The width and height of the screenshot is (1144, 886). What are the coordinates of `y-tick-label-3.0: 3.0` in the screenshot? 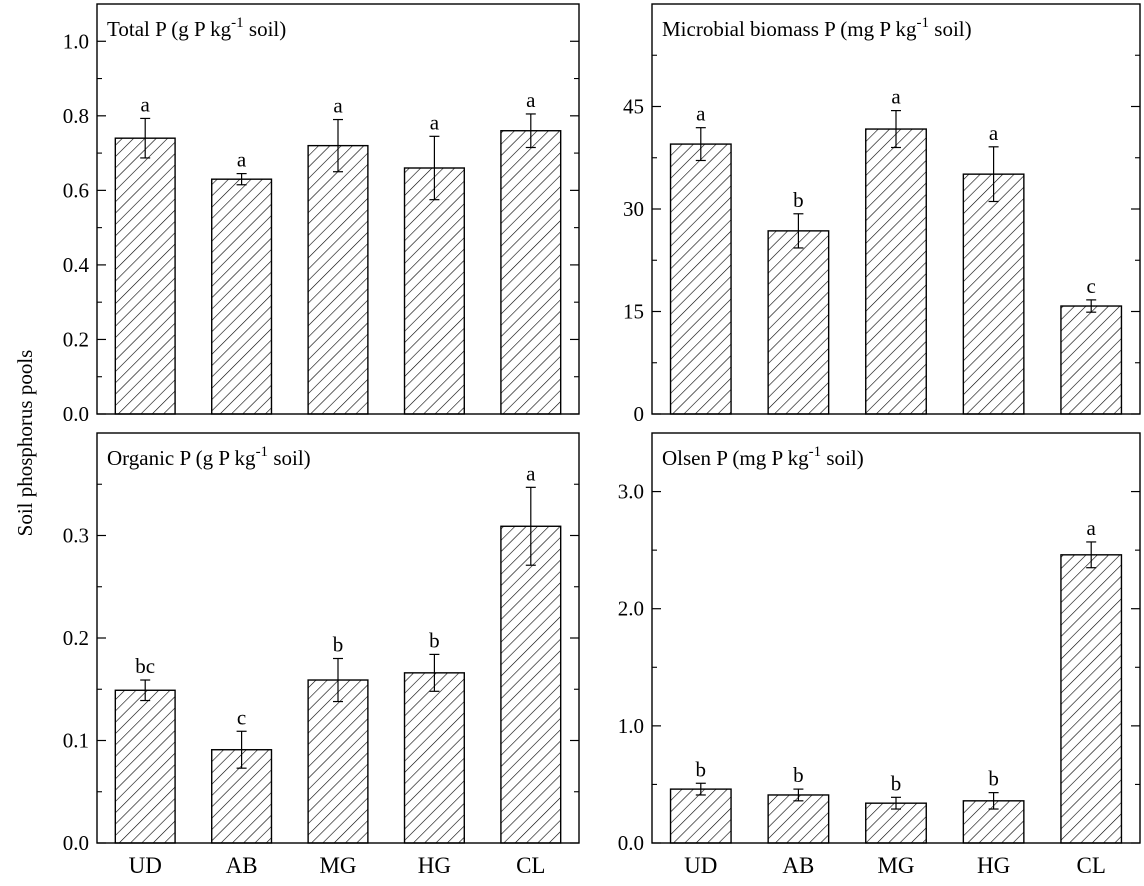 It's located at (631, 492).